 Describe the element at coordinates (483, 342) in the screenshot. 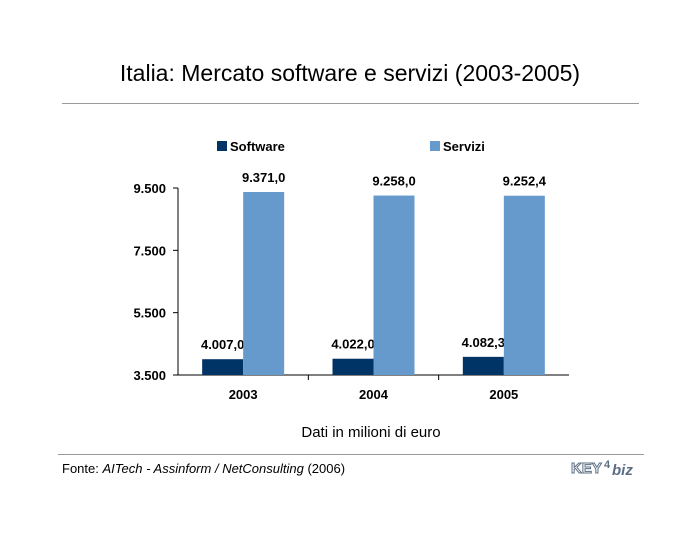

I see `data-label: 4.082,3` at that location.